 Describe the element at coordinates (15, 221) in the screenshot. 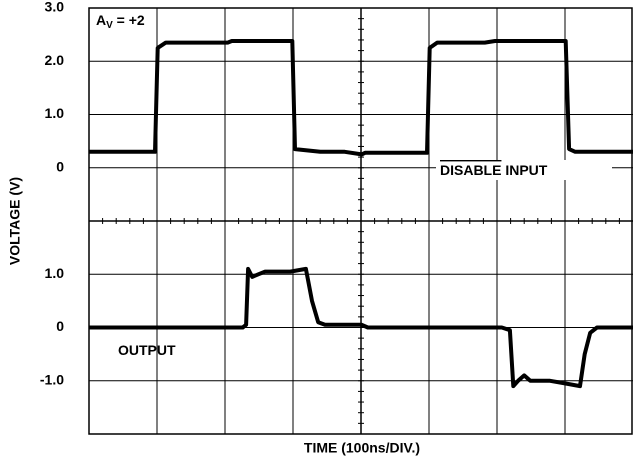

I see `y-axis-label: VOLTAGE (V)` at that location.